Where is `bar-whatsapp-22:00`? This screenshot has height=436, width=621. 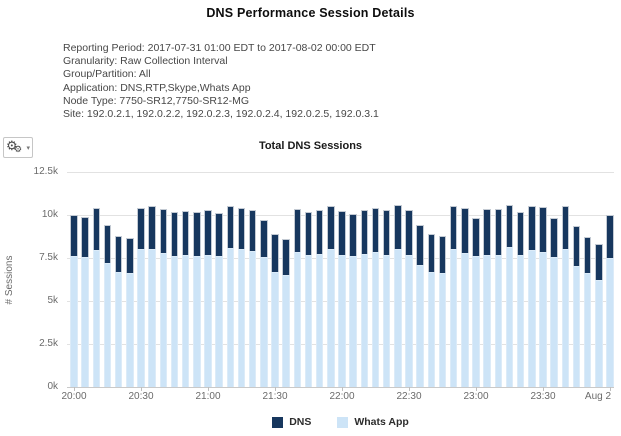
bar-whatsapp-22:00 is located at coordinates (342, 320).